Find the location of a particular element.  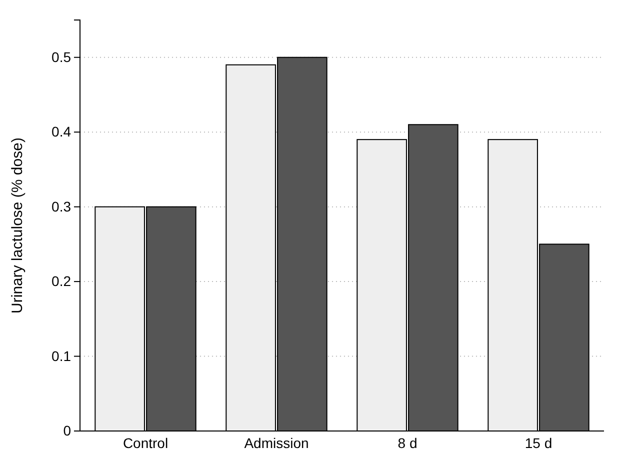

y-tick-label: 0.3 is located at coordinates (62, 206).